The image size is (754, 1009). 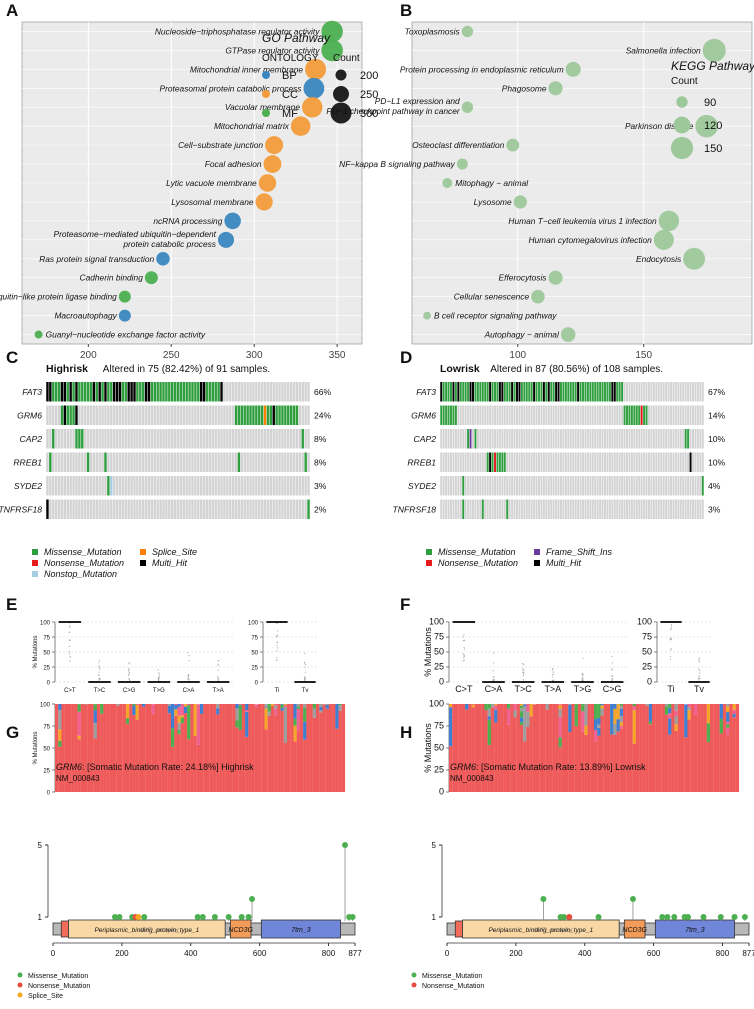 What do you see at coordinates (88, 355) in the screenshot?
I see `x-tick-label: 200` at bounding box center [88, 355].